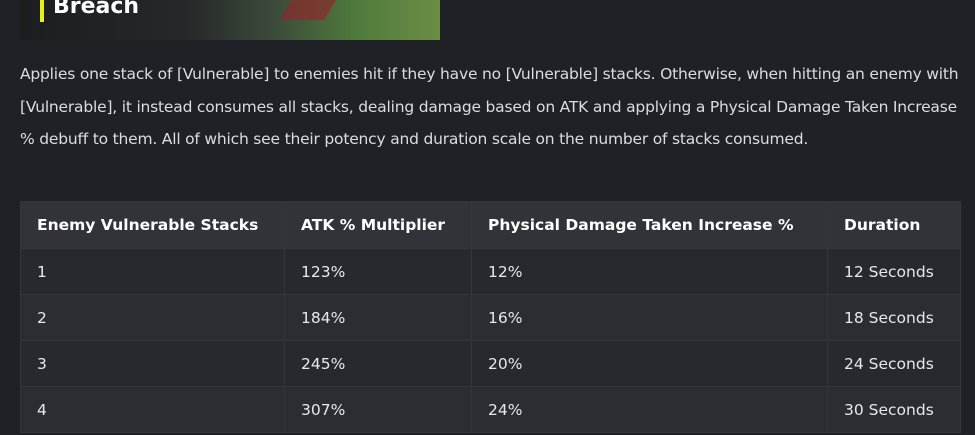 The width and height of the screenshot is (975, 435). I want to click on table-row: 3 245% 20% 24 Seconds, so click(490, 363).